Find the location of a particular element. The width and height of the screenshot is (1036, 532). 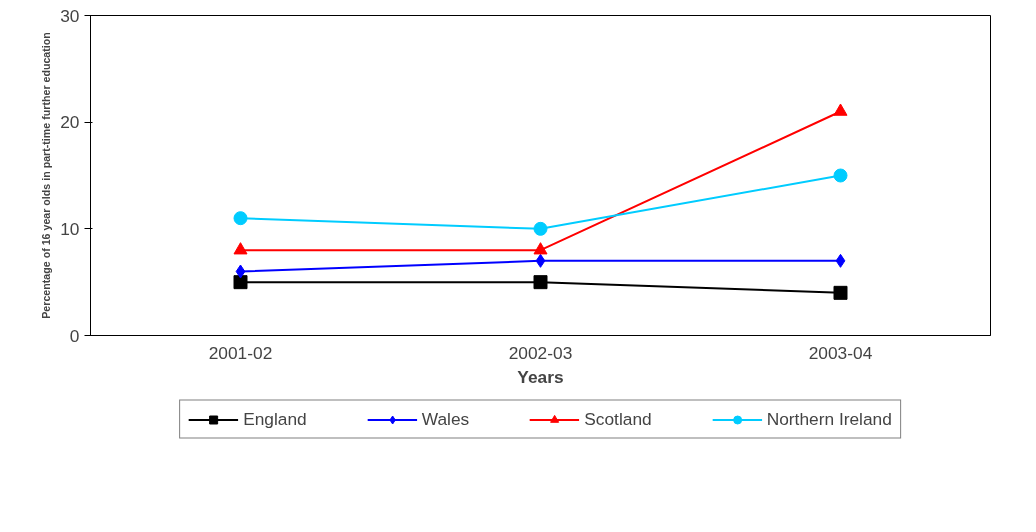

legend-label: Wales is located at coordinates (445, 419).